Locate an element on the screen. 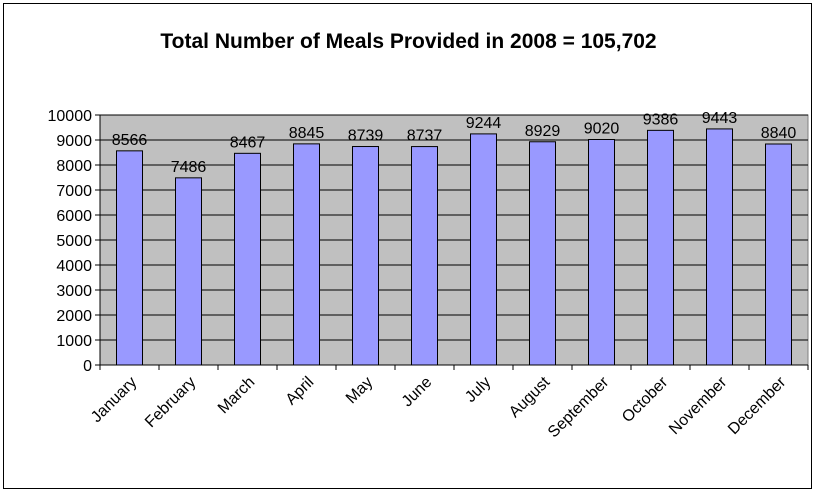 The width and height of the screenshot is (817, 494). y-tick-label: 4000 is located at coordinates (74, 266).